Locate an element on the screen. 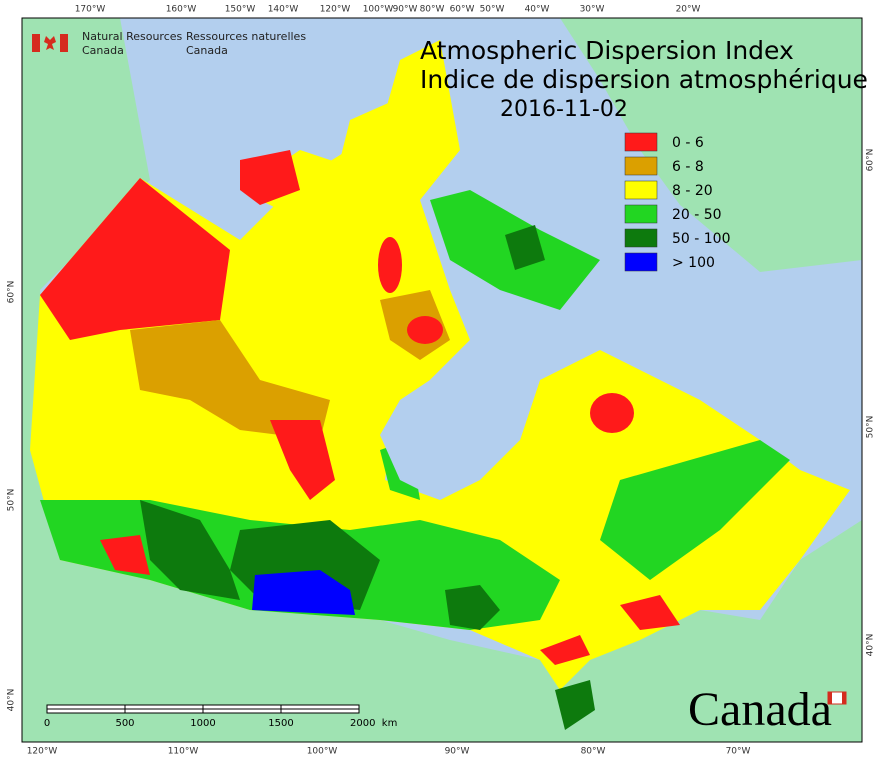 The height and width of the screenshot is (764, 880). legend-label: > 100 is located at coordinates (693, 263).